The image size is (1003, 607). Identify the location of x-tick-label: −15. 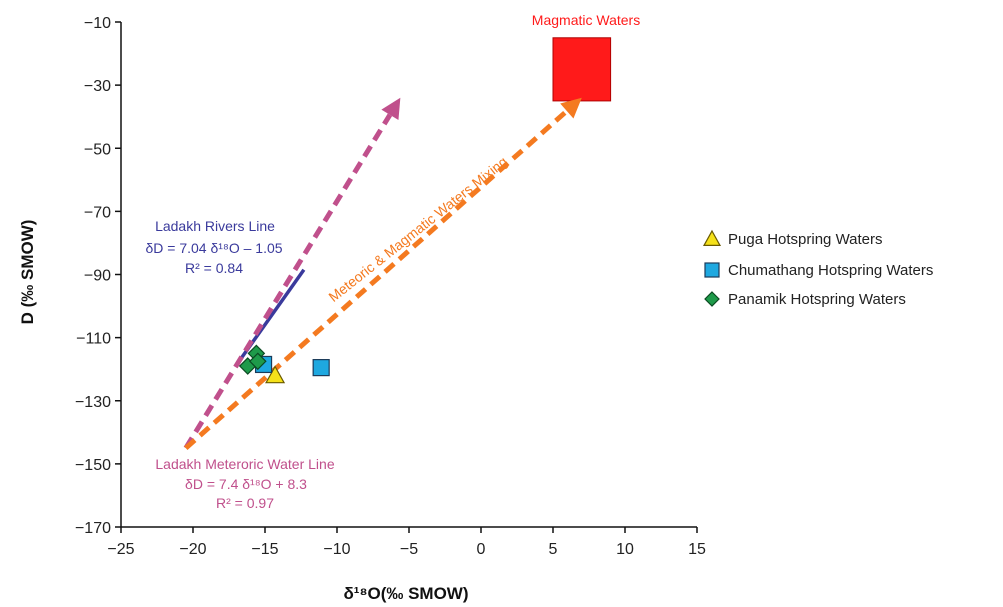
(264, 549).